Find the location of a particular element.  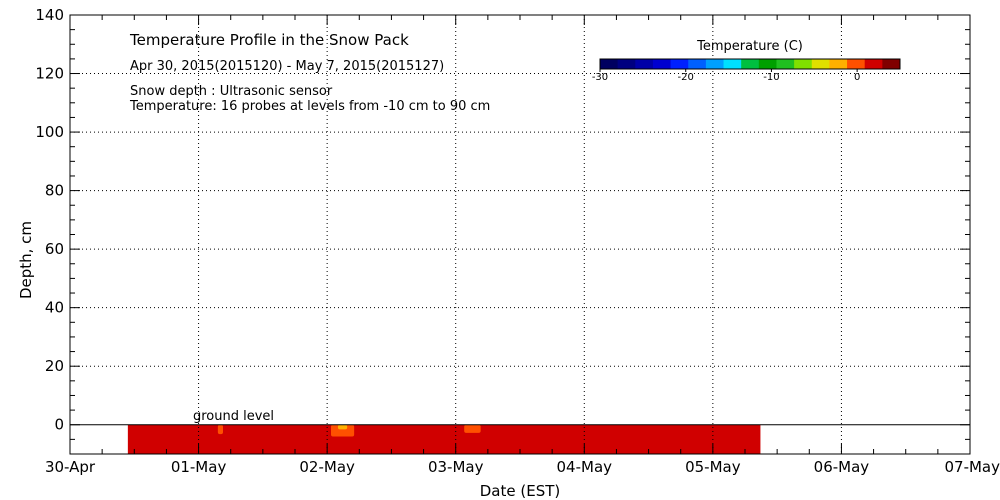

colorbar-tick-label: 0 is located at coordinates (857, 77).